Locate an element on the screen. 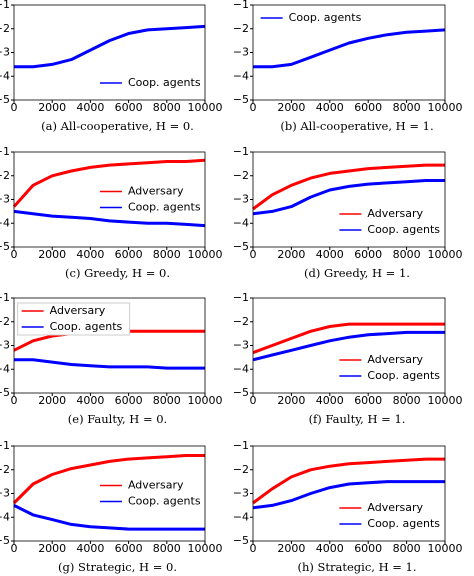 This screenshot has width=474, height=576. caption: (a) All-cooperative, H = 0. is located at coordinates (117, 126).